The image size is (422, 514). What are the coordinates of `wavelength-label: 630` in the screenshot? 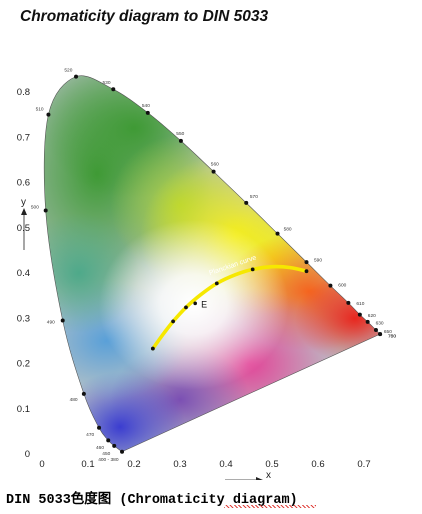 It's located at (380, 324).